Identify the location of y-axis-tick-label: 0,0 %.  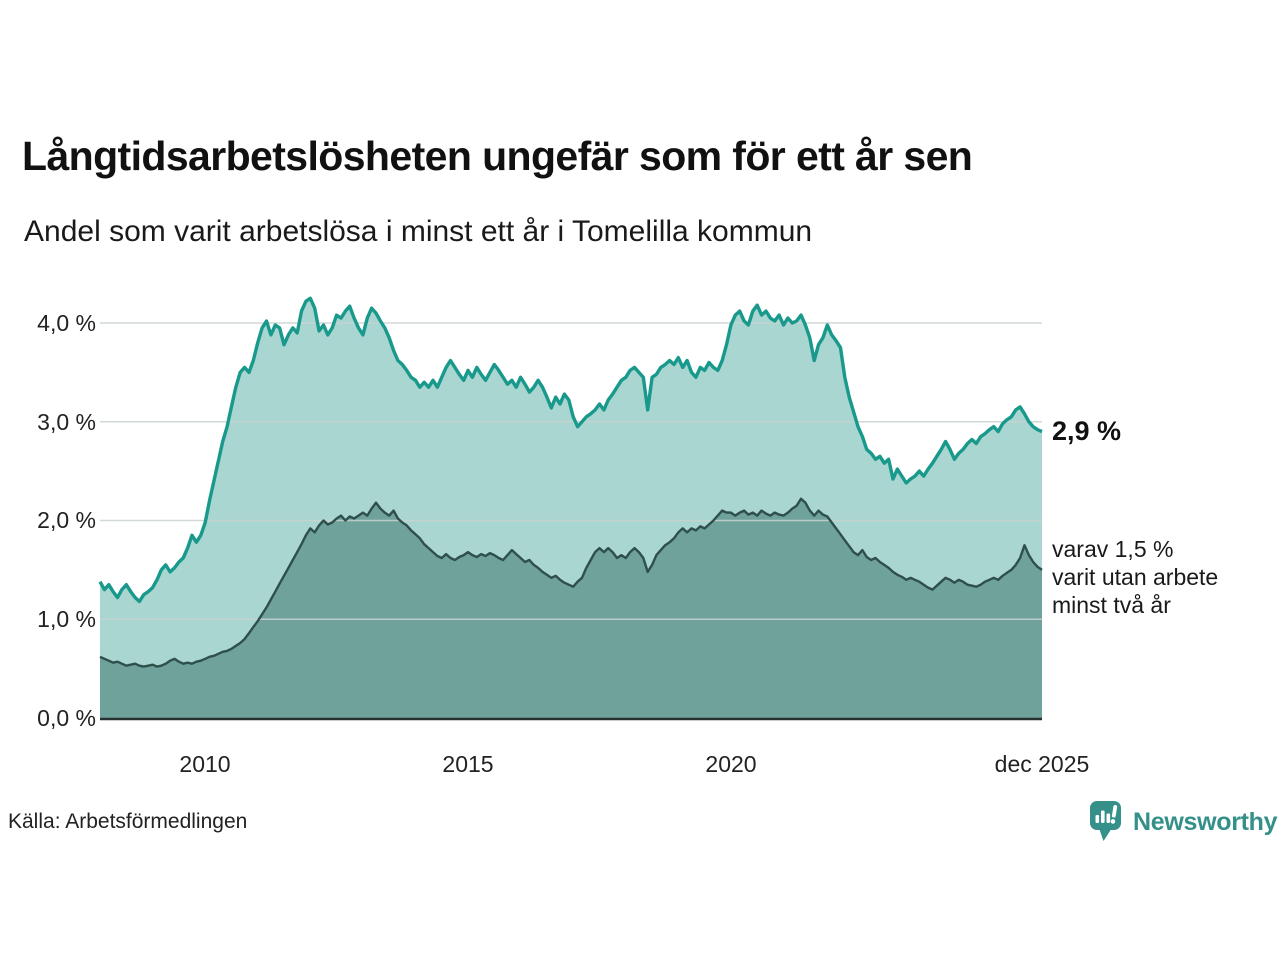
(66, 718).